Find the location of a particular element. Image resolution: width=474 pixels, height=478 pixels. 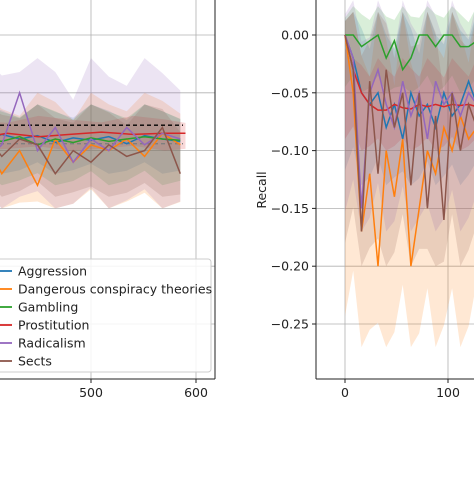

right-x-ticks: 0 100 is located at coordinates (400, 389).